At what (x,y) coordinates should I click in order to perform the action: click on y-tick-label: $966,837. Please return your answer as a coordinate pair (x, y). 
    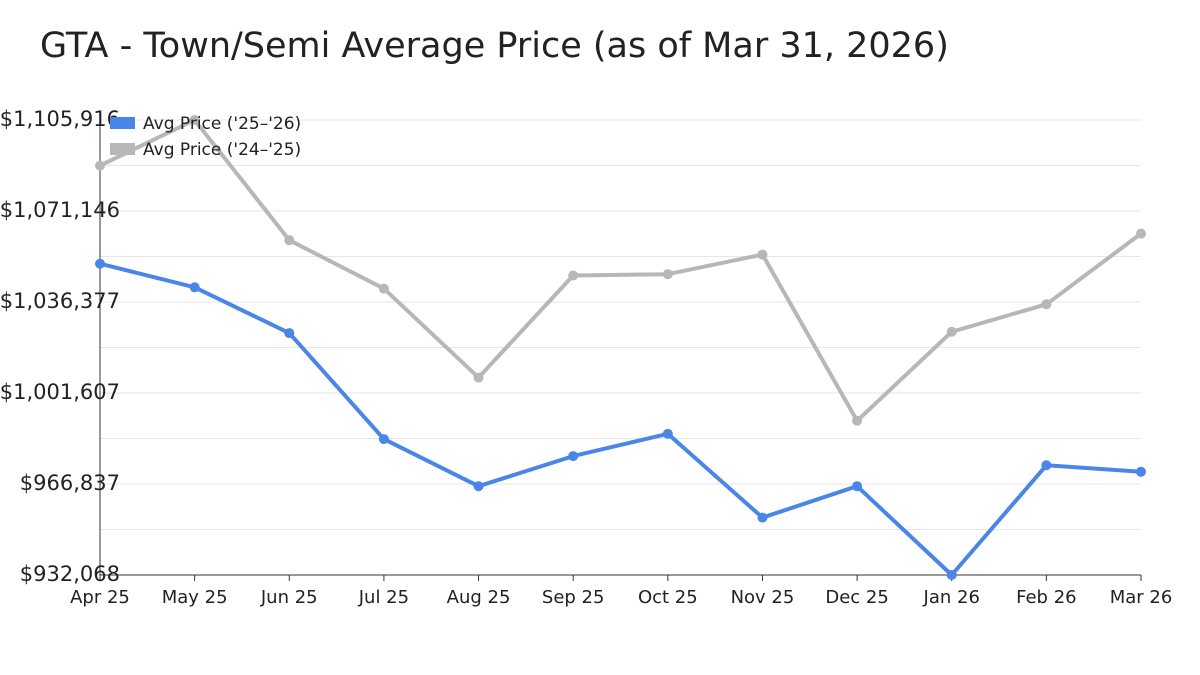
    Looking at the image, I should click on (70, 483).